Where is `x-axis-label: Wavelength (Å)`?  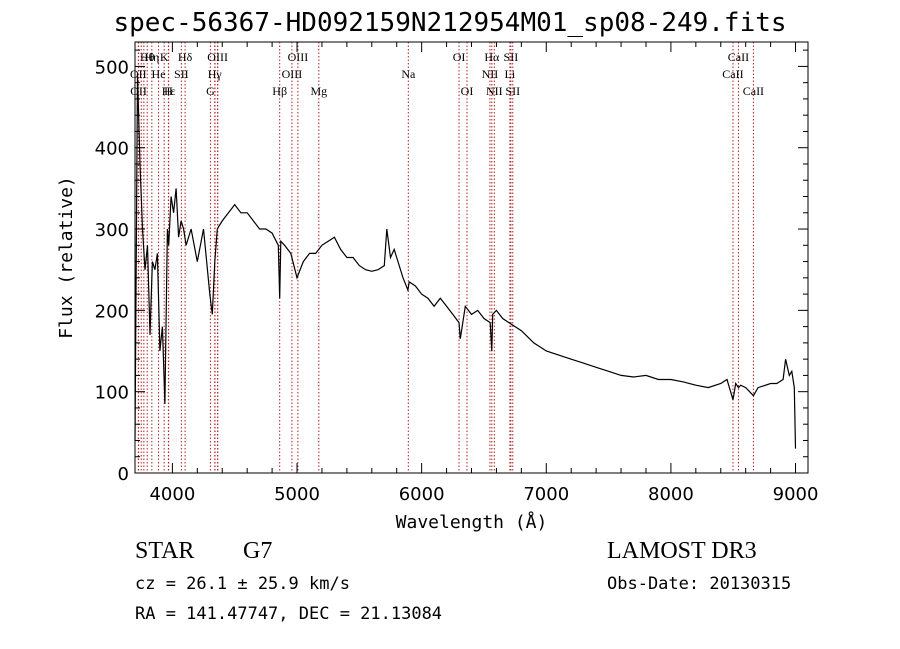 x-axis-label: Wavelength (Å) is located at coordinates (472, 522).